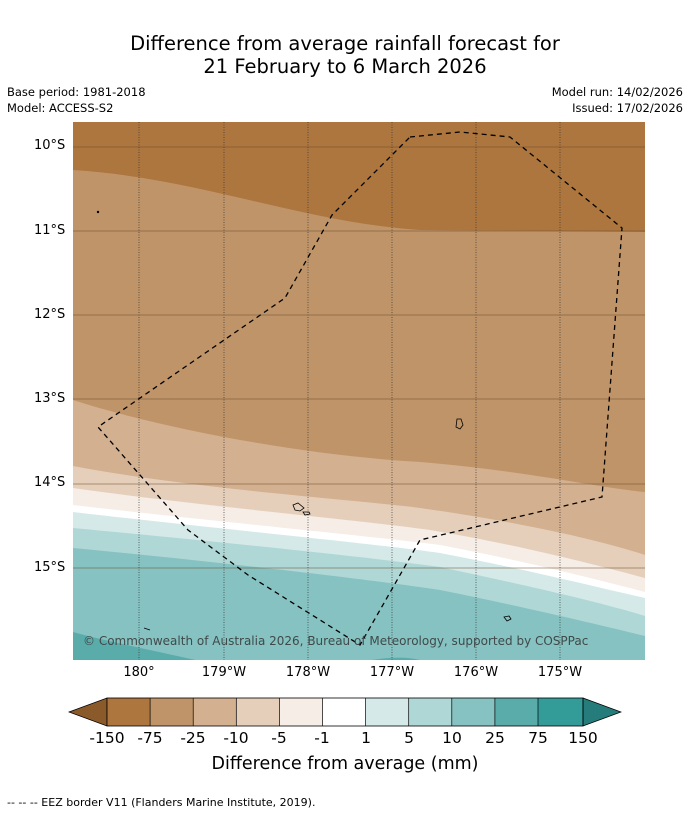  Describe the element at coordinates (409, 738) in the screenshot. I see `colorbar-label-8: 5` at that location.